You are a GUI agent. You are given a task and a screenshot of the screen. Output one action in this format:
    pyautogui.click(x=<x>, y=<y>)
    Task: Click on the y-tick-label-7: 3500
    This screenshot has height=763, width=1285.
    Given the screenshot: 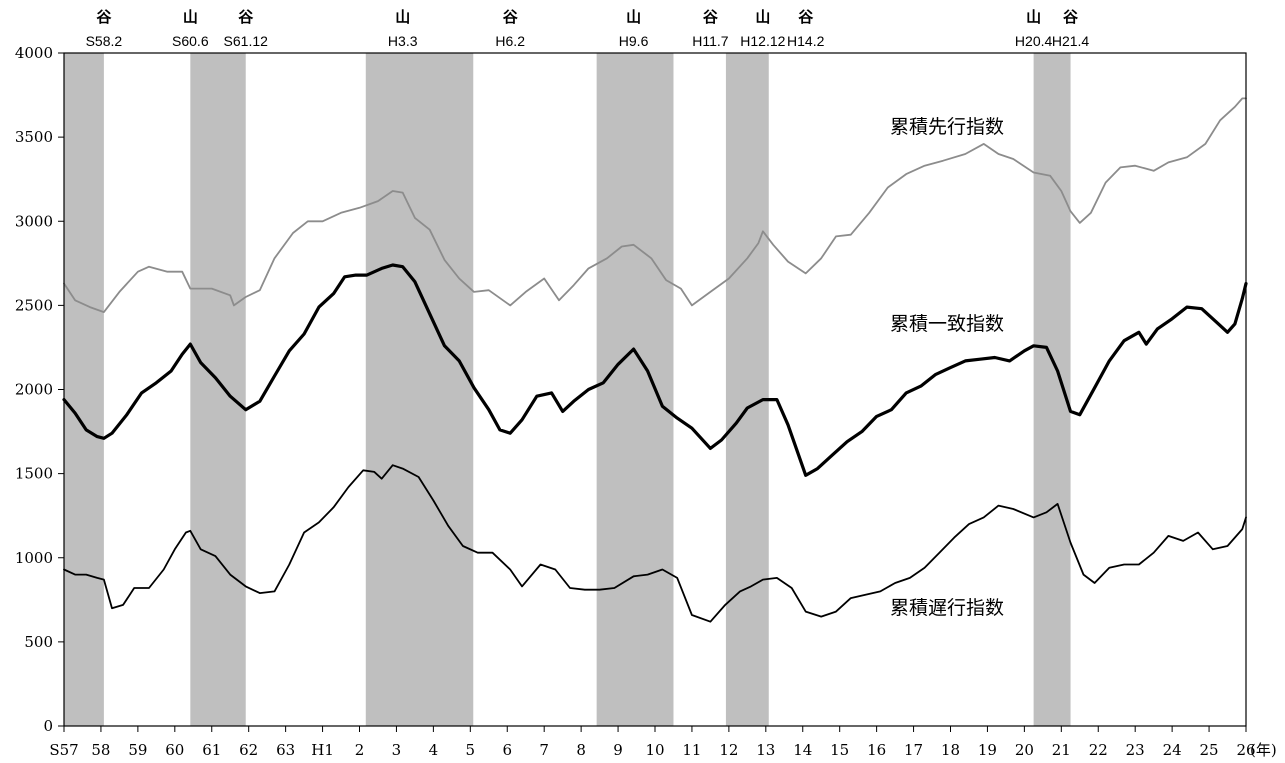 What is the action you would take?
    pyautogui.click(x=34, y=137)
    